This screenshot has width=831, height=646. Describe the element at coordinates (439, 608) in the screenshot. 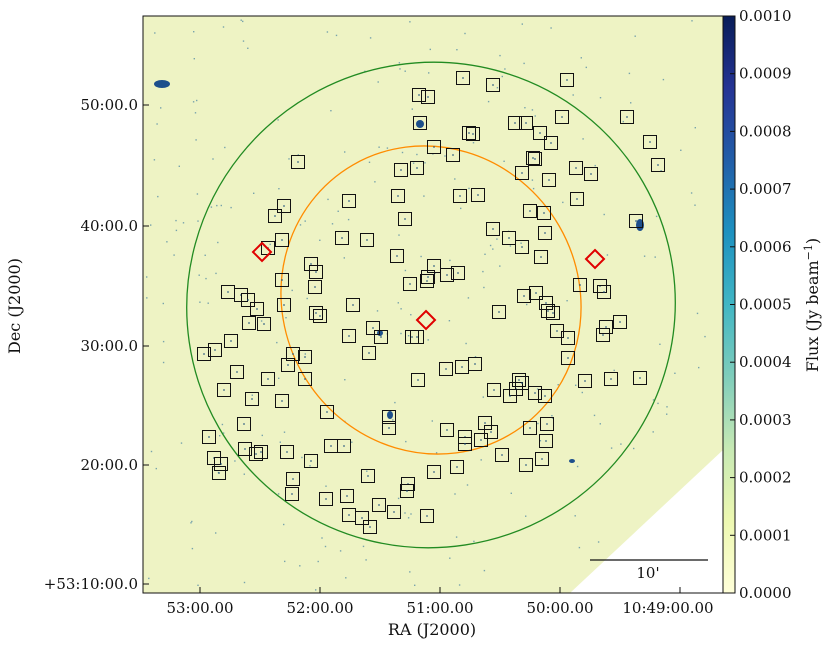

I see `x-tick-label: 51:00.00` at that location.